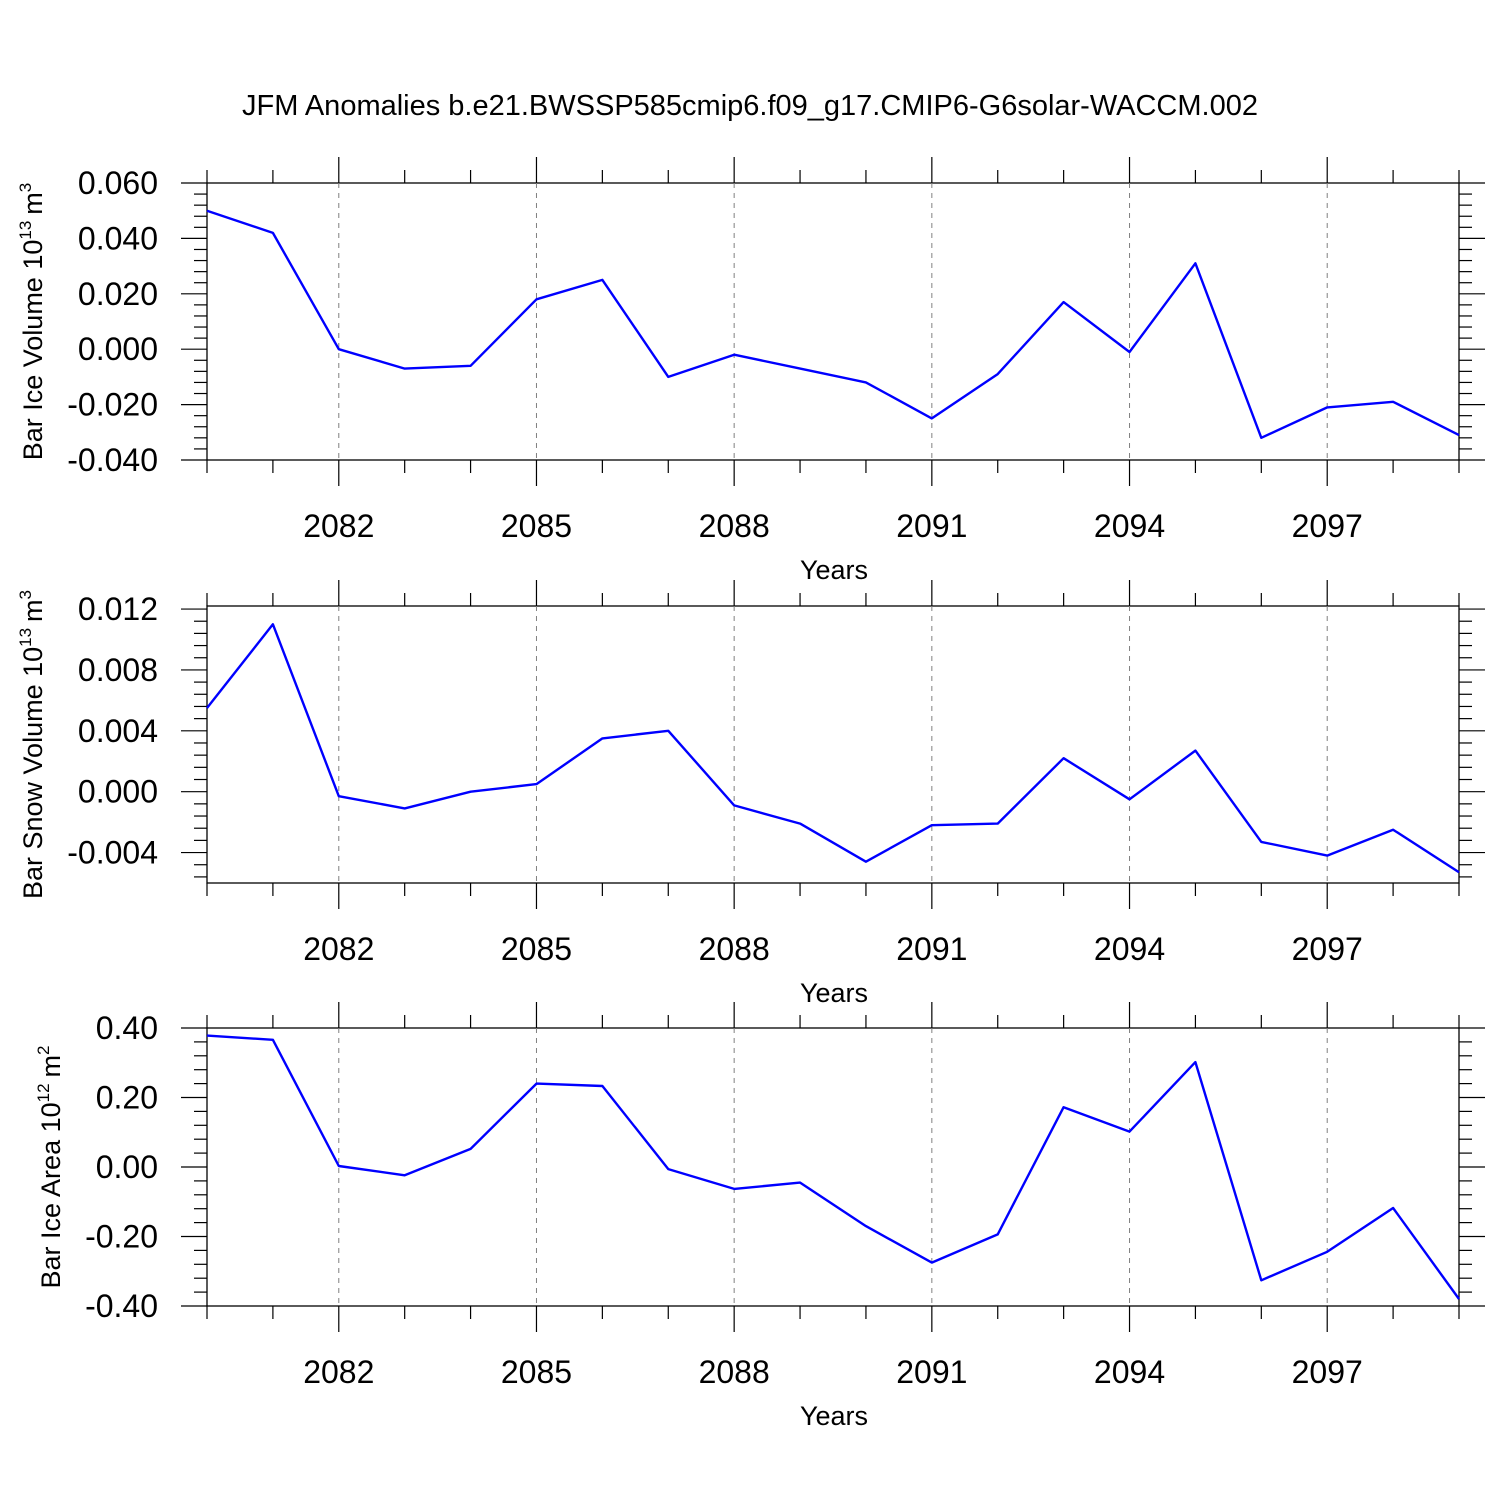 This screenshot has height=1500, width=1500. What do you see at coordinates (118, 670) in the screenshot?
I see `y-tick-label: 0.008` at bounding box center [118, 670].